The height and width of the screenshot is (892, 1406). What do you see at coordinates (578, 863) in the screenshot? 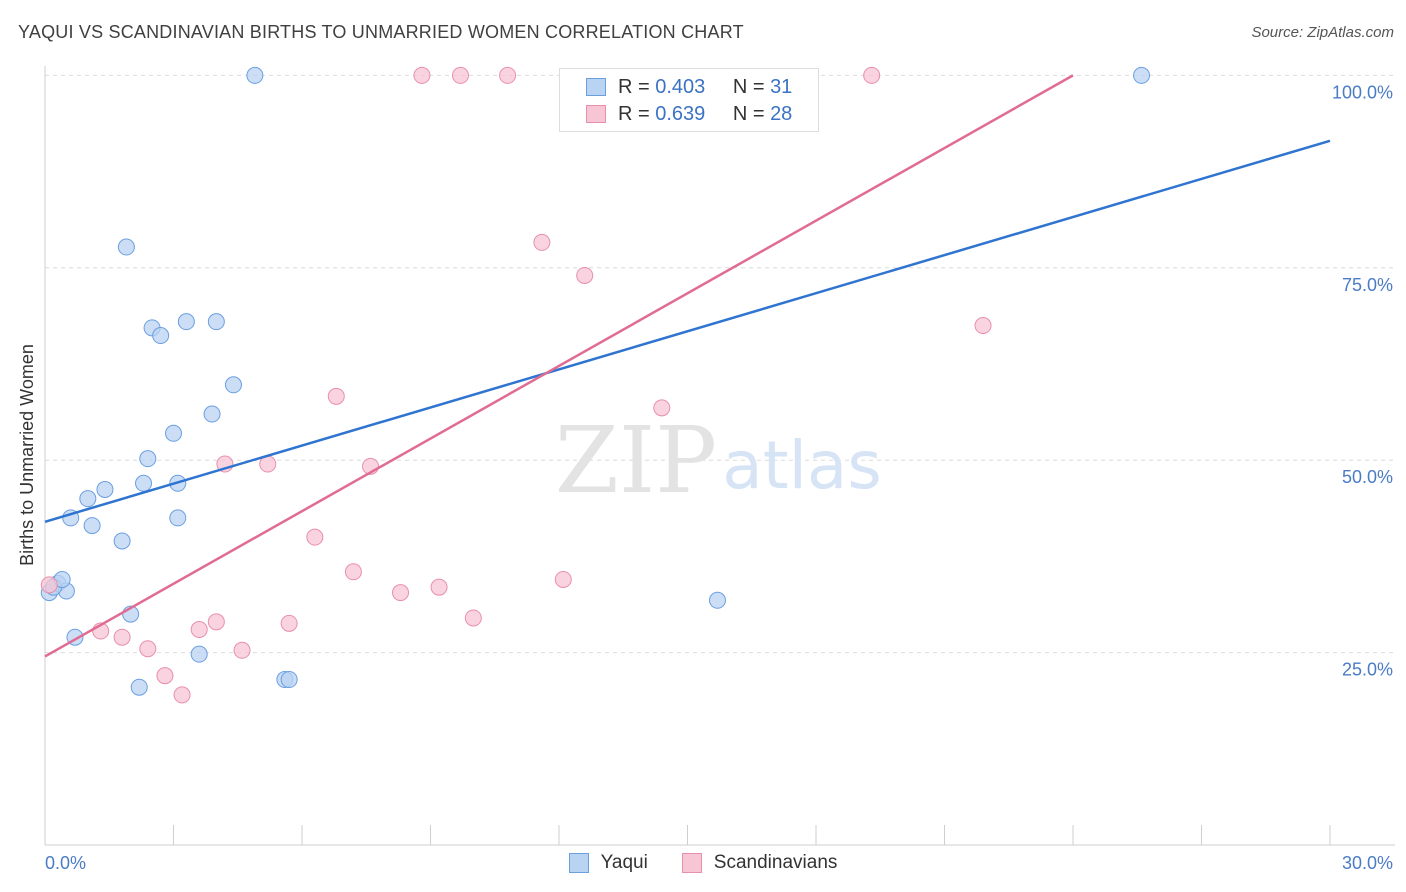
I see `series-swatch-yaqui` at bounding box center [578, 863].